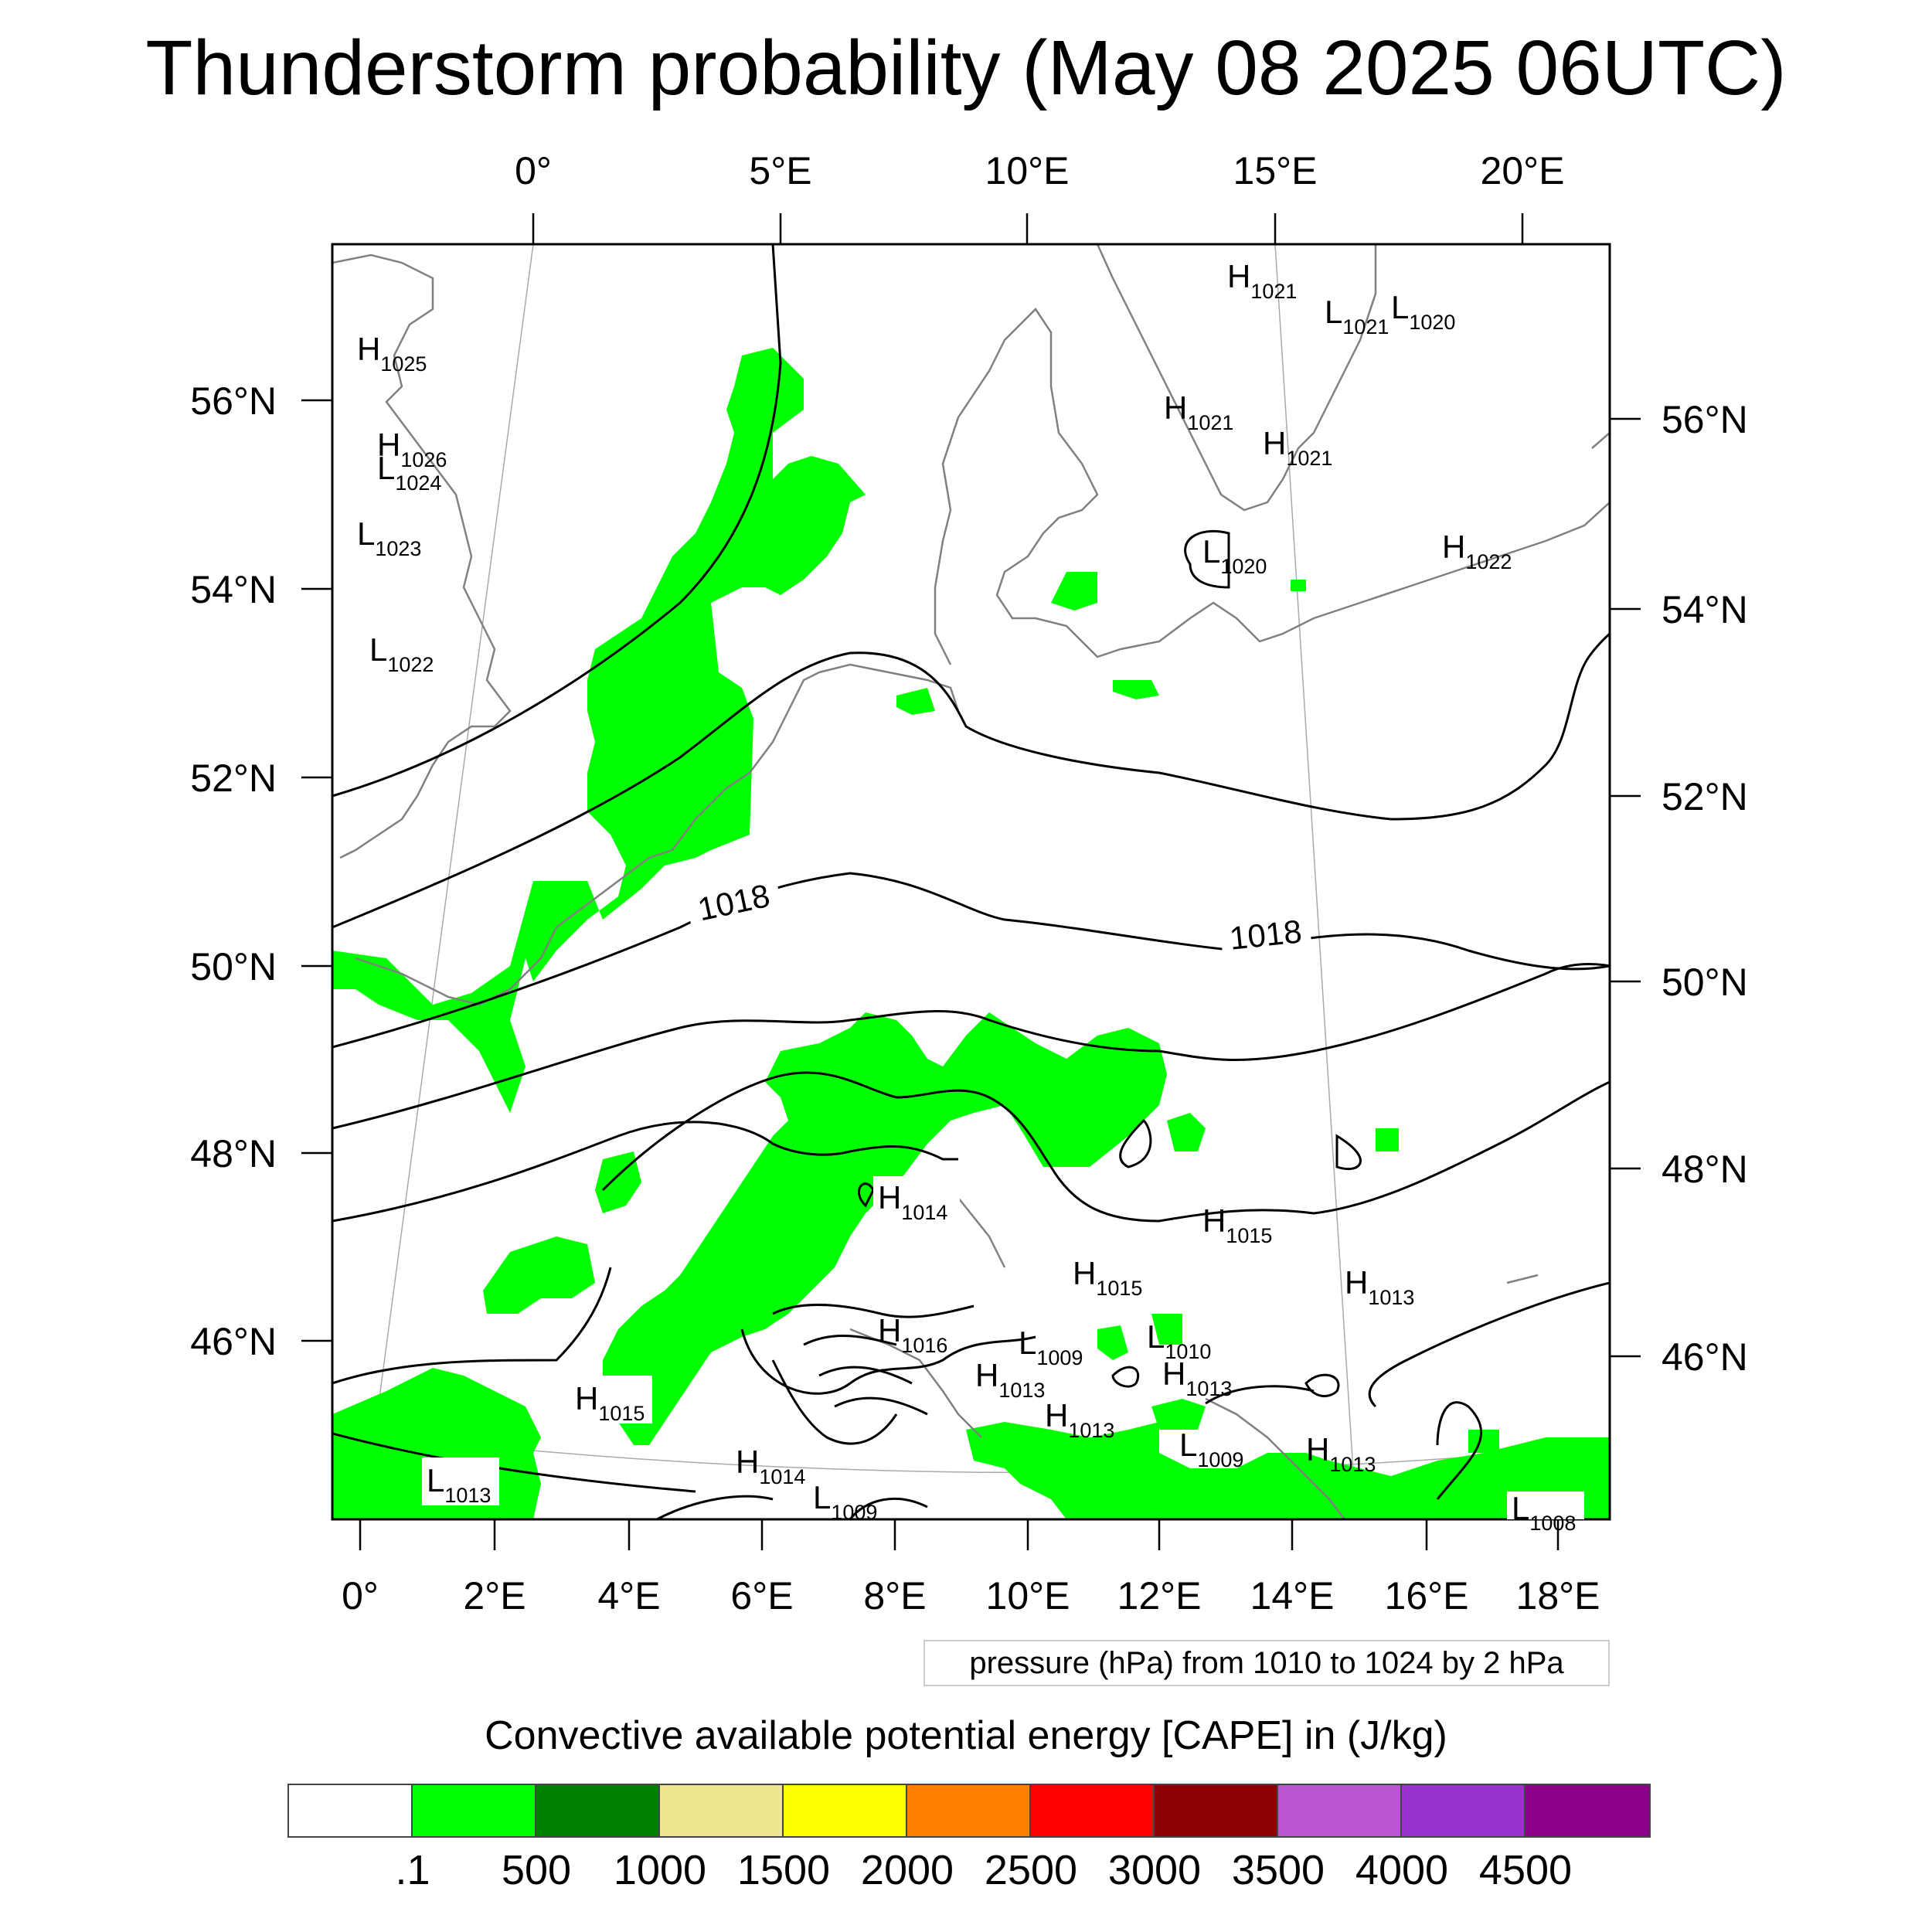 The image size is (1932, 1932). I want to click on bottom-axis-label: 10°E, so click(1028, 1596).